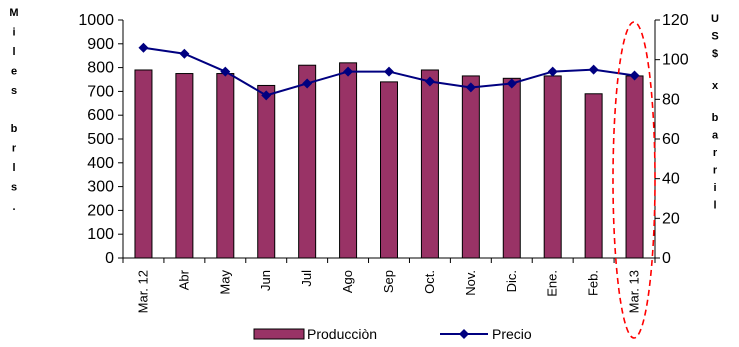  Describe the element at coordinates (671, 218) in the screenshot. I see `y2-tick-label: 20` at that location.